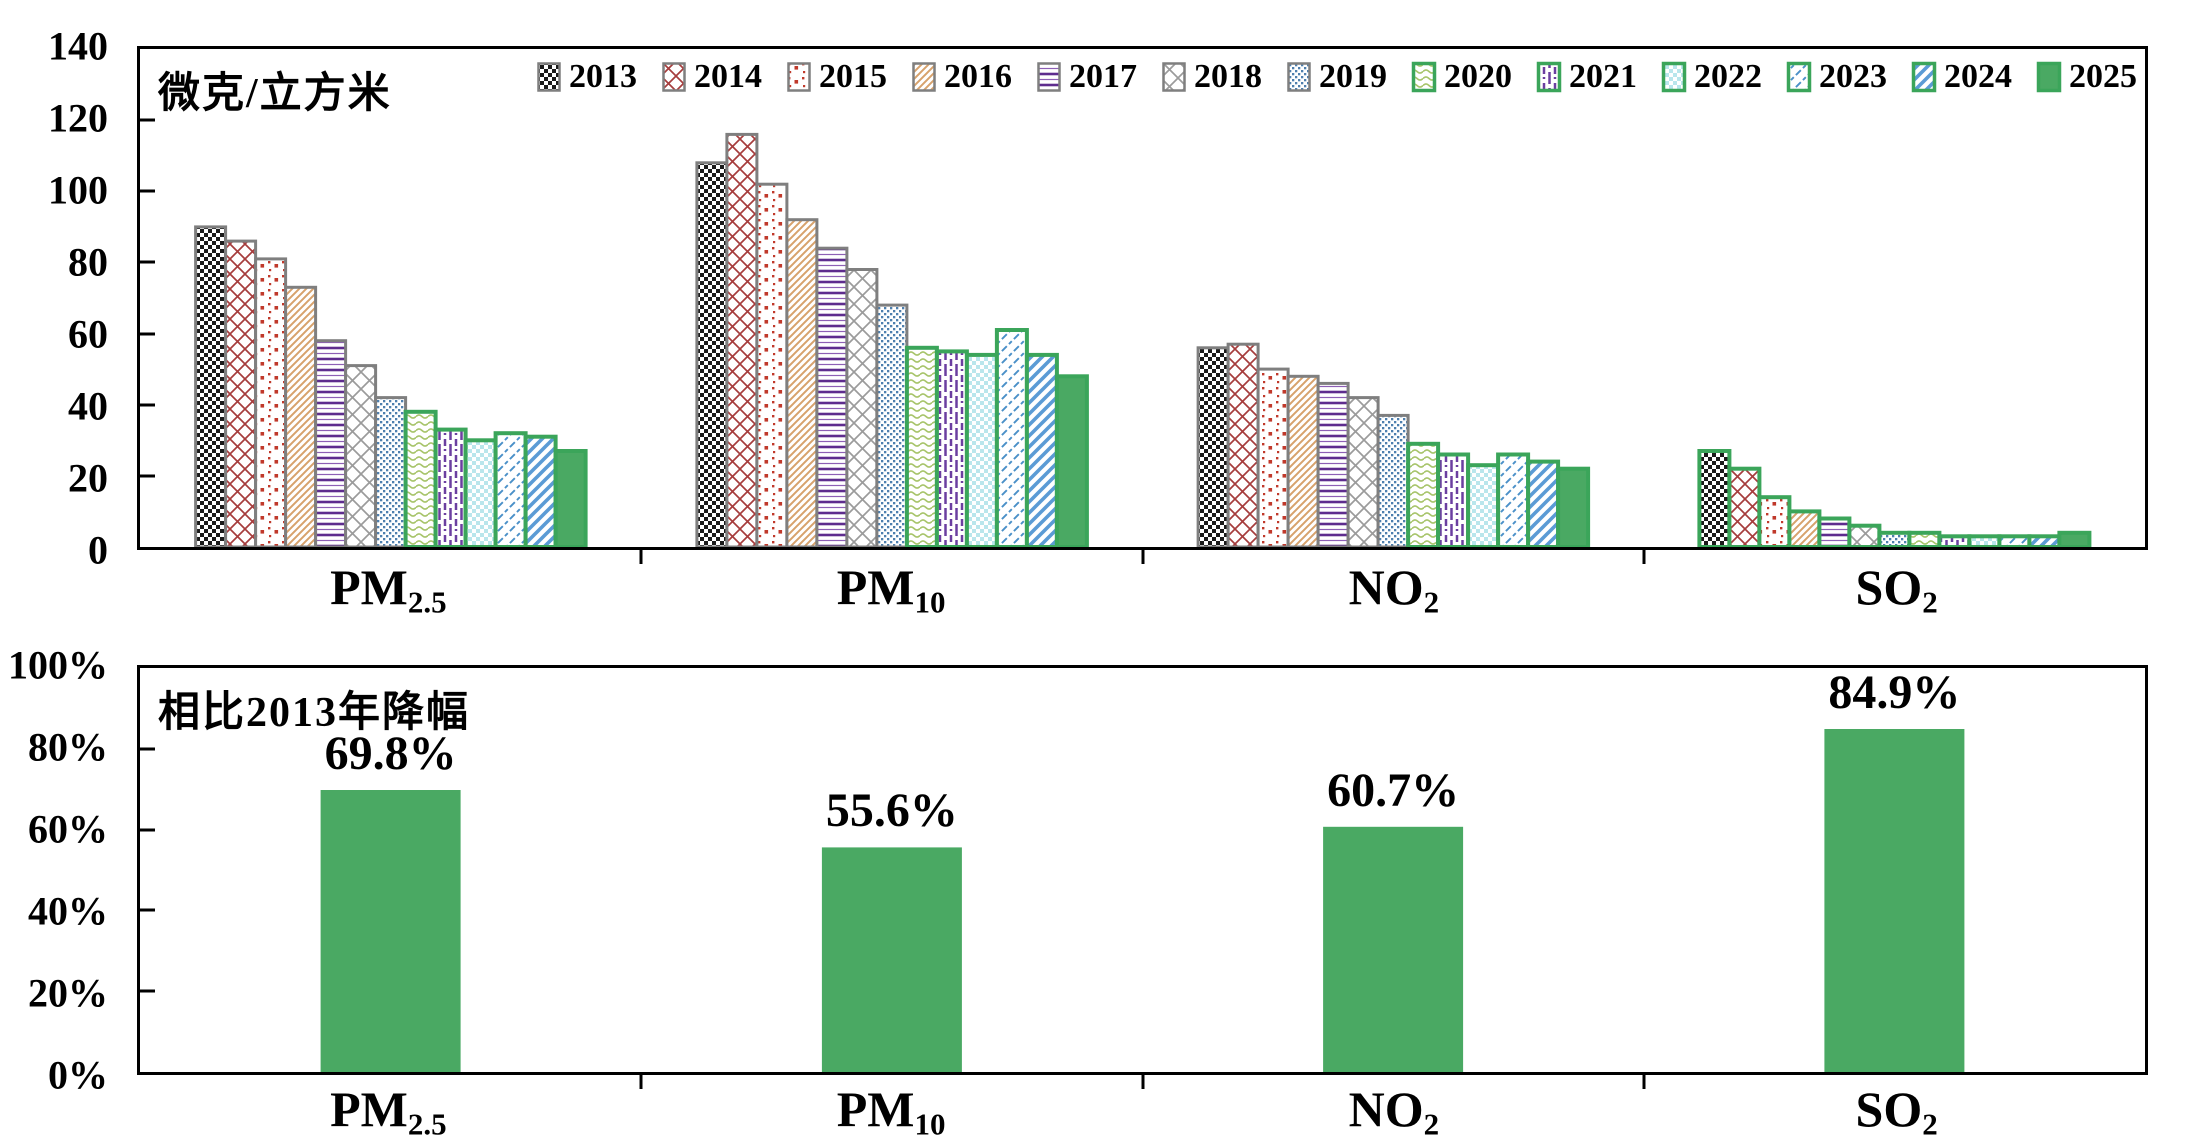 The width and height of the screenshot is (2189, 1142). Describe the element at coordinates (1213, 446) in the screenshot. I see `bar-NO2-2013` at that location.